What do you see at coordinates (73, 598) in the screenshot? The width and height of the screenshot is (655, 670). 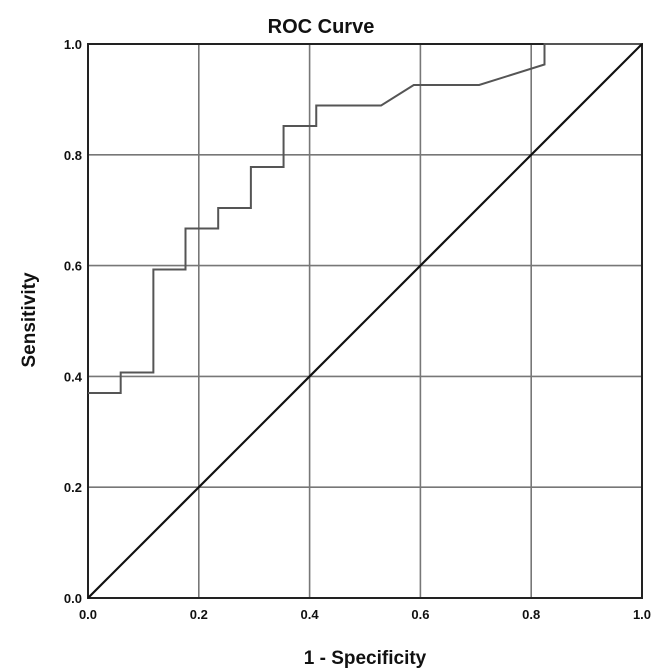 I see `y-tick-label: 0.0` at bounding box center [73, 598].